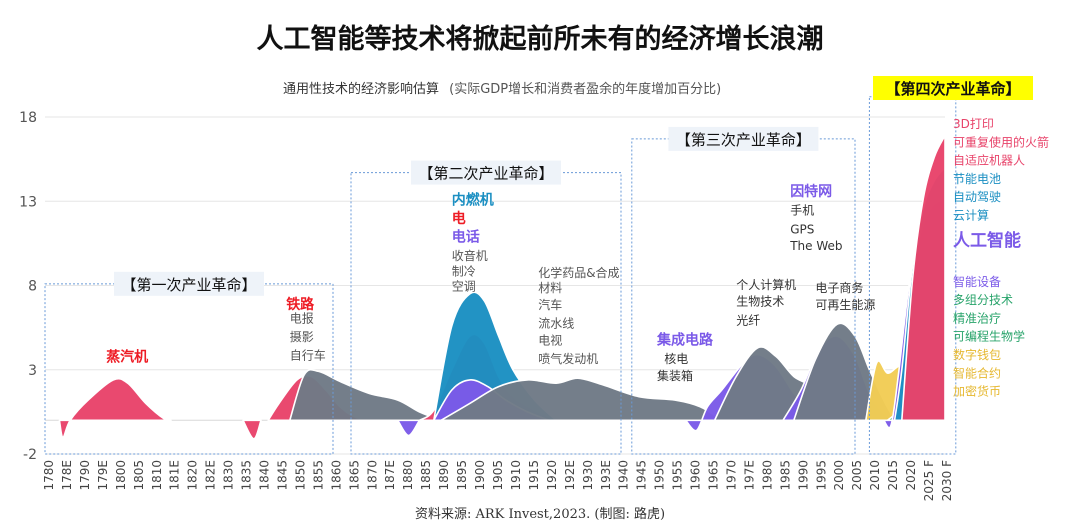  Describe the element at coordinates (49, 475) in the screenshot. I see `x-tick-label: 1780` at that location.